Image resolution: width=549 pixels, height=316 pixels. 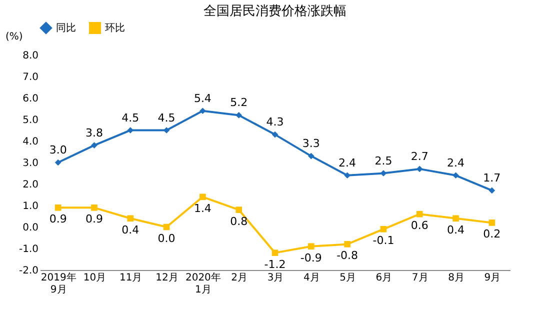 What do you see at coordinates (348, 278) in the screenshot?
I see `x-tick-label: 5月` at bounding box center [348, 278].